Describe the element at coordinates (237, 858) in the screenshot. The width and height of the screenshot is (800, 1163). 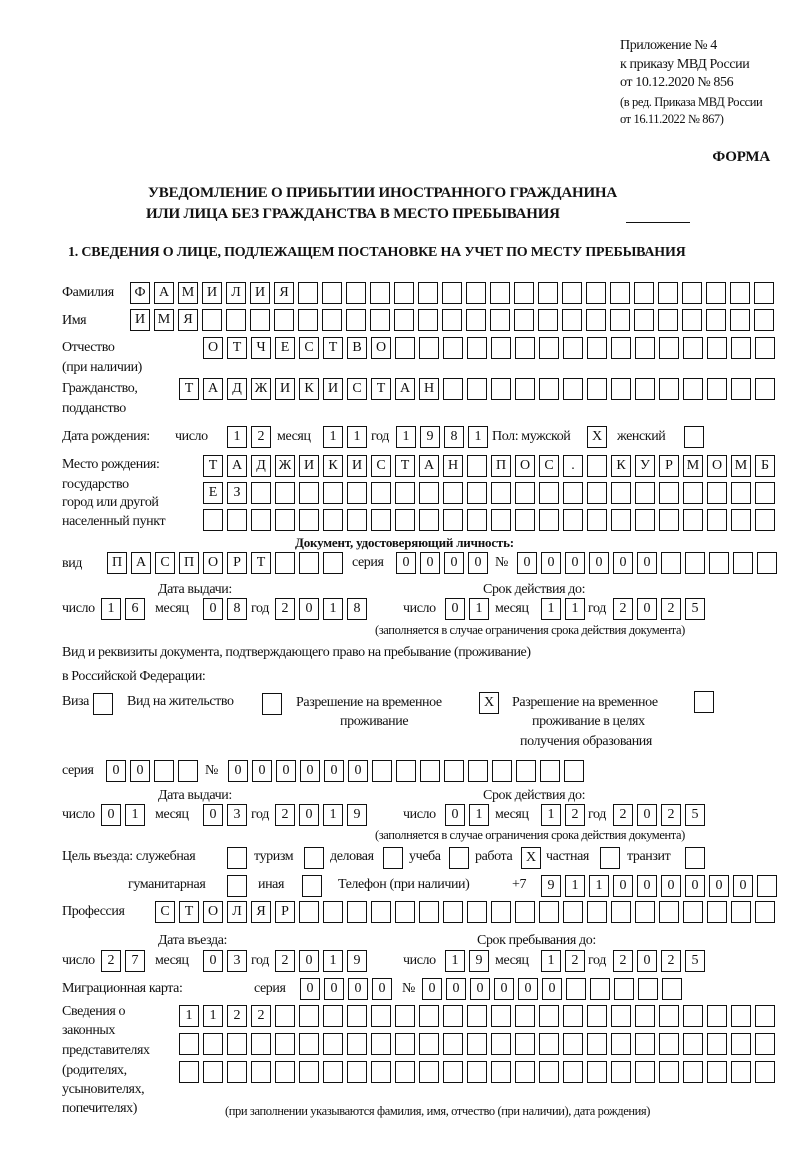
I see `purpose-official-checkbox` at that location.